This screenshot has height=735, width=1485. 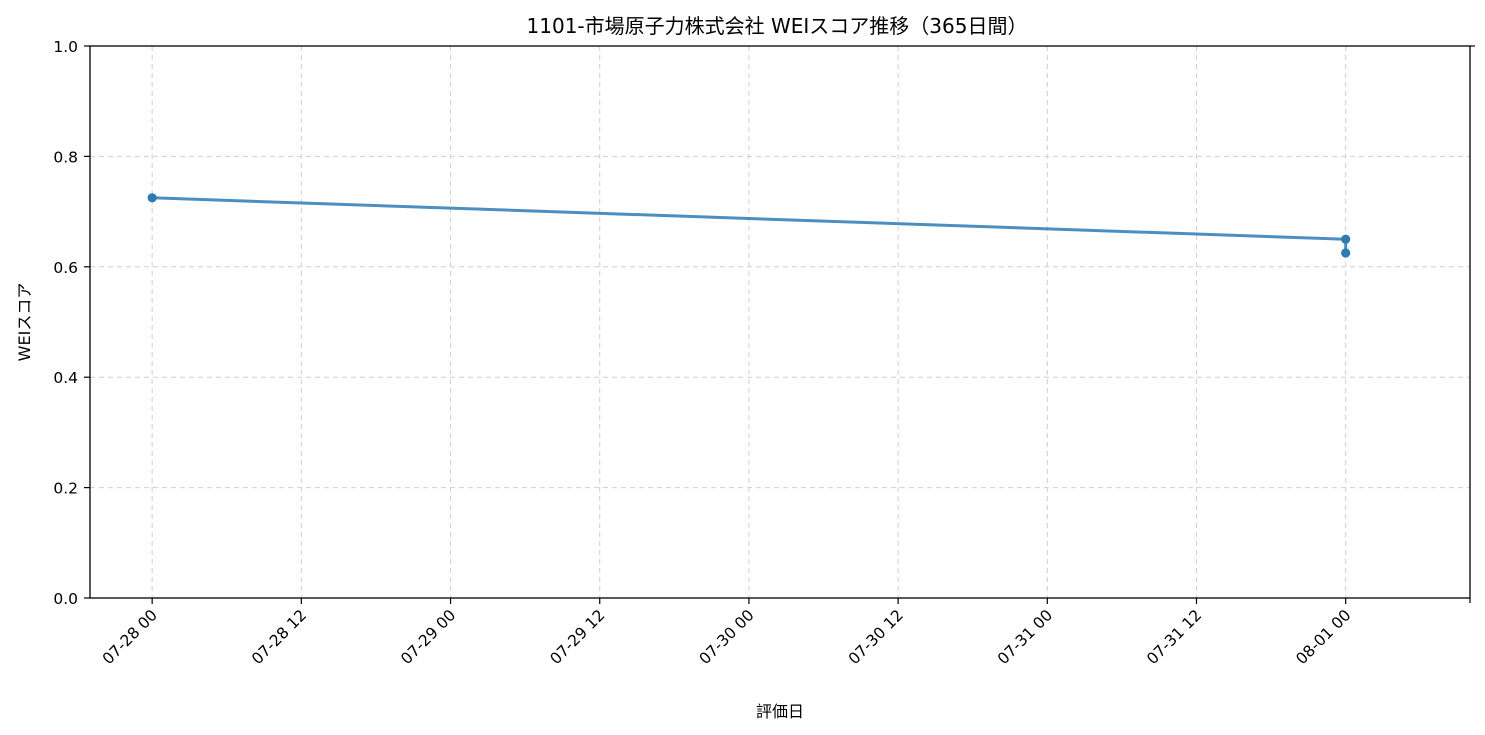 I want to click on x-tick-label: 07-30 00, so click(x=727, y=637).